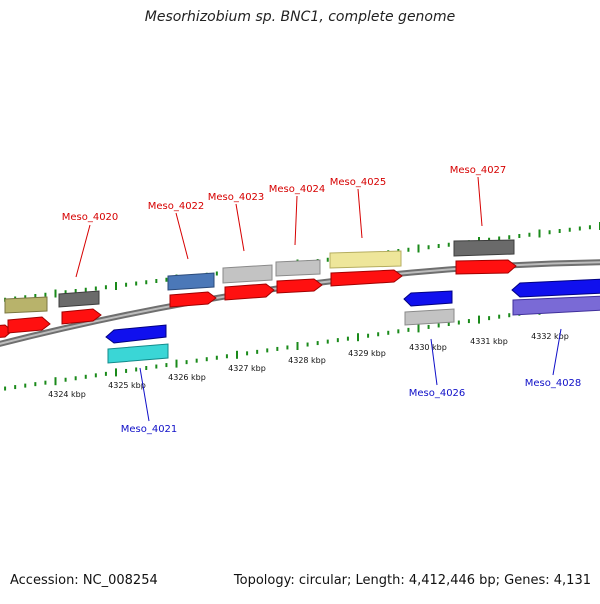 The height and width of the screenshot is (604, 600). I want to click on accession-text: Accession: NC_008254, so click(84, 580).